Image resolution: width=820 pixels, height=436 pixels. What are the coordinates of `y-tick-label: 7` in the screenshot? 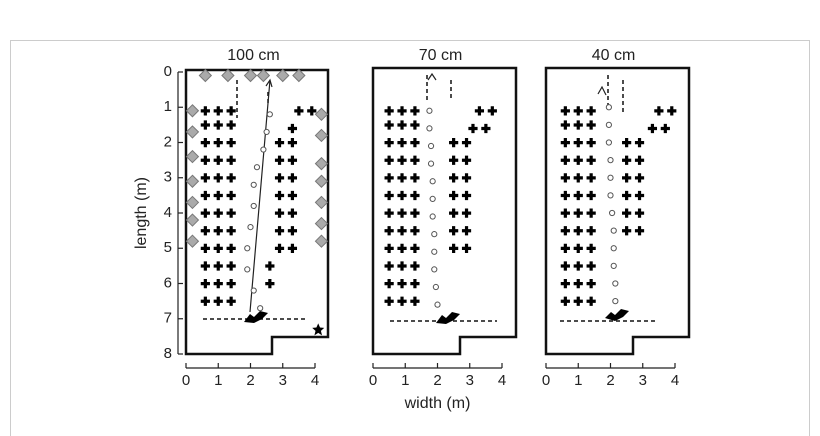 It's located at (168, 318).